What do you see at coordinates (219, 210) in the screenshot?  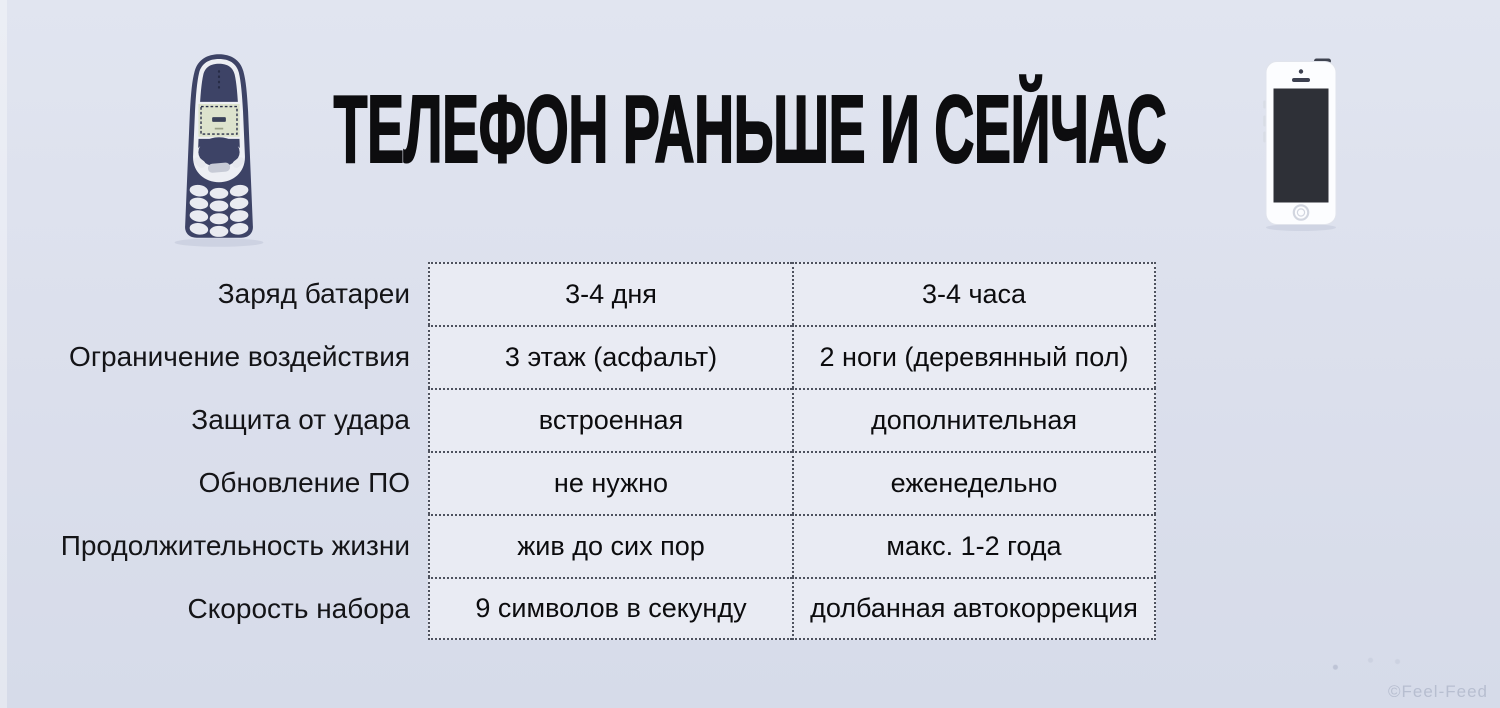 I see `nokia-keypad` at bounding box center [219, 210].